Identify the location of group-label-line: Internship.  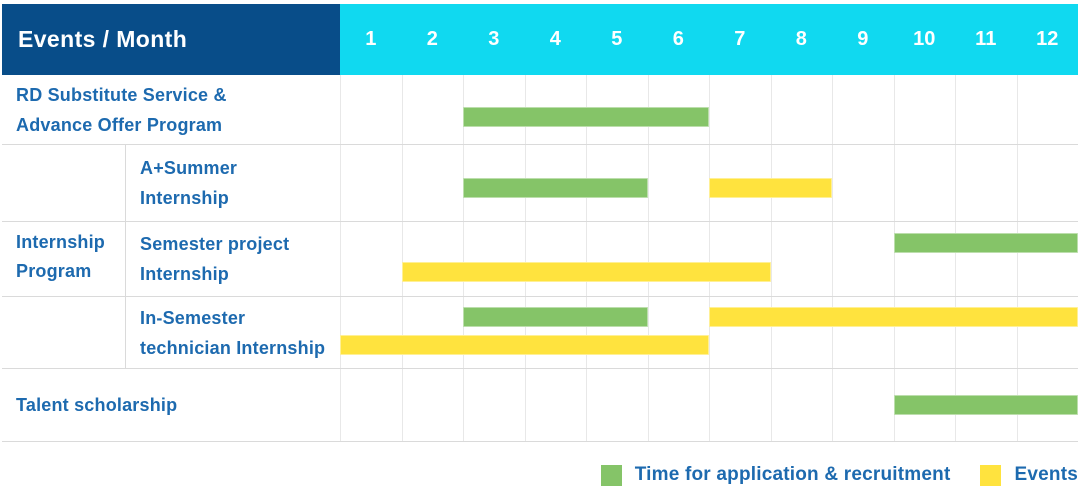
(61, 242).